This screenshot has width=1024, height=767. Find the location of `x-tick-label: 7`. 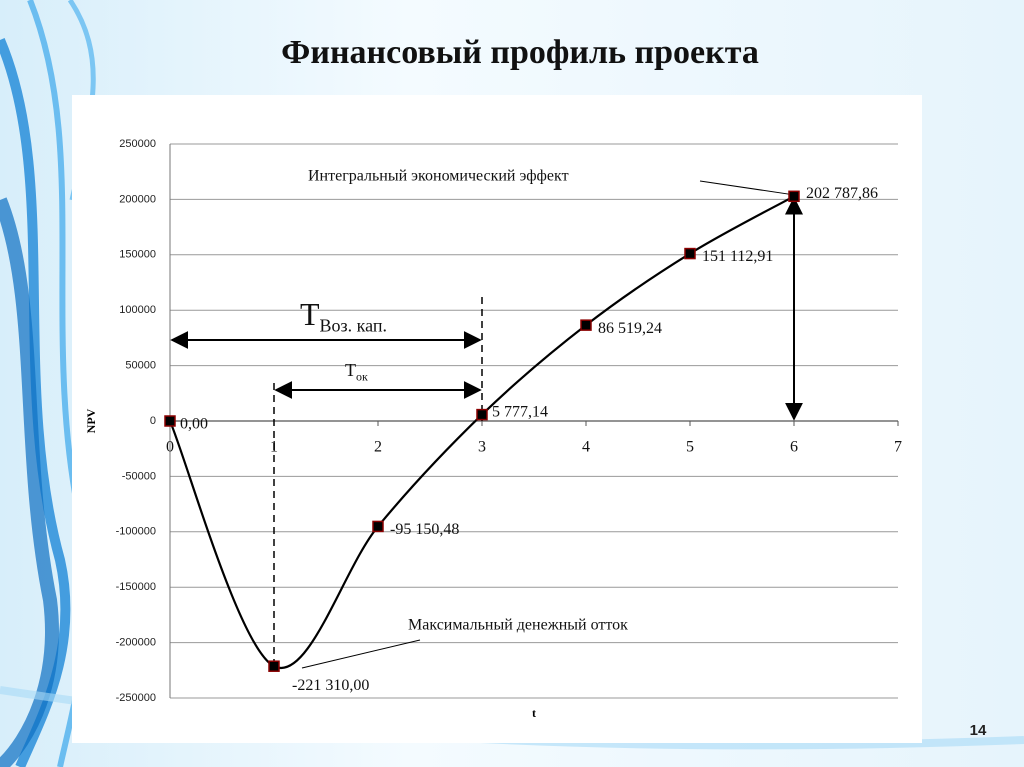

x-tick-label: 7 is located at coordinates (898, 447).